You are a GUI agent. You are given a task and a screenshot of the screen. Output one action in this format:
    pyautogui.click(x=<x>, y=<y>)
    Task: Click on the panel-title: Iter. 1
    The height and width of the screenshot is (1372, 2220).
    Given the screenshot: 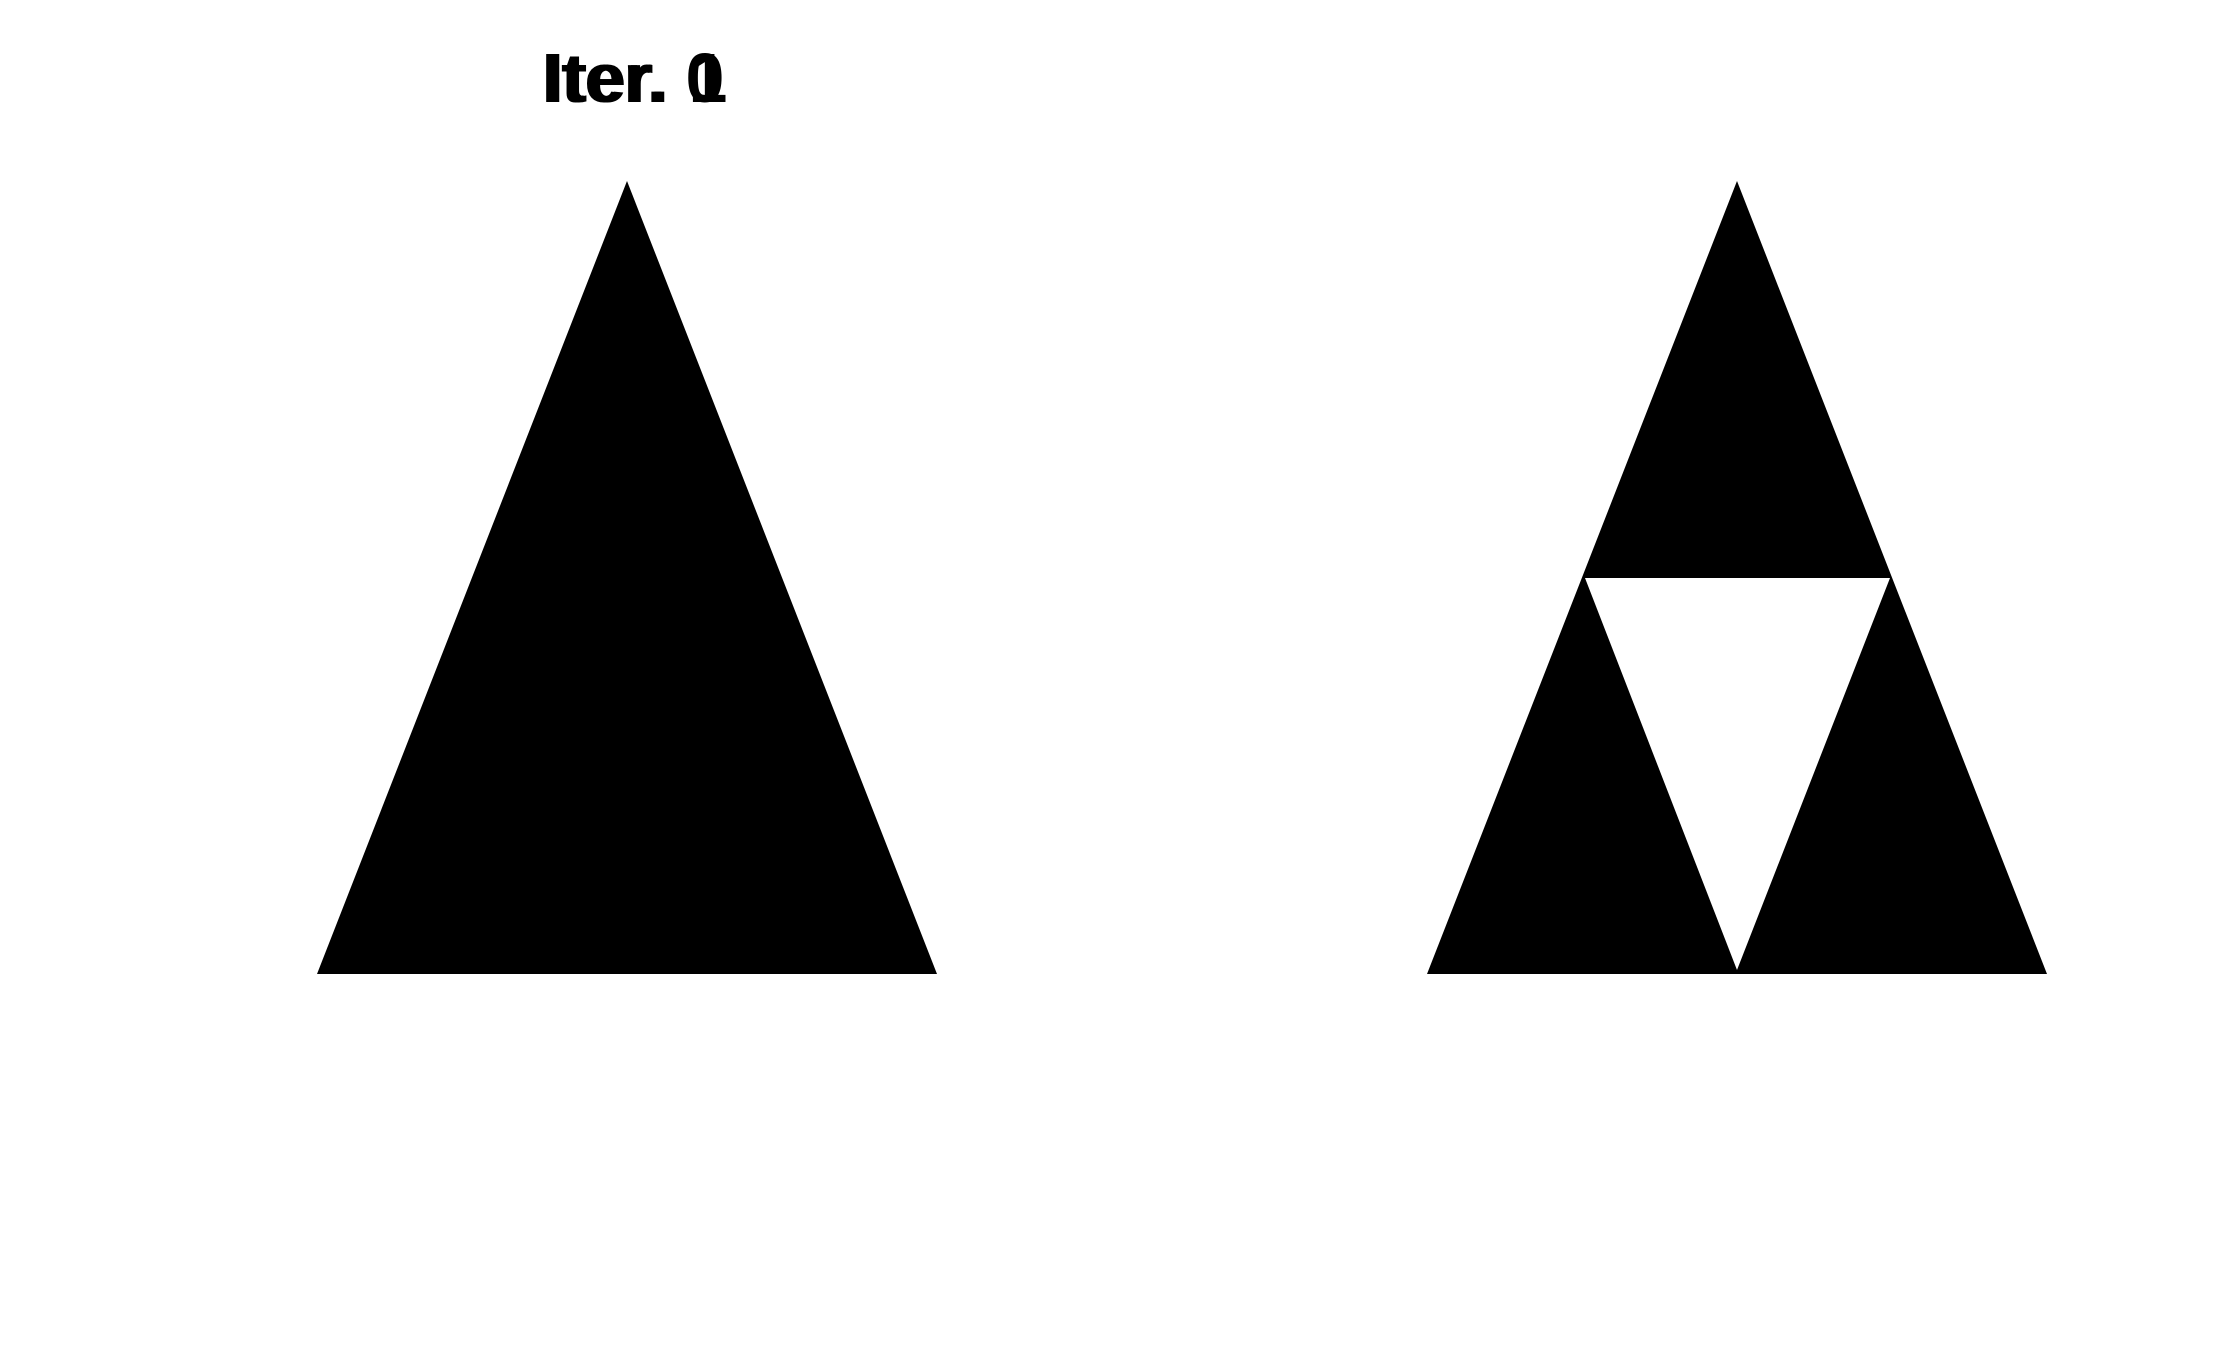 What is the action you would take?
    pyautogui.click(x=636, y=78)
    